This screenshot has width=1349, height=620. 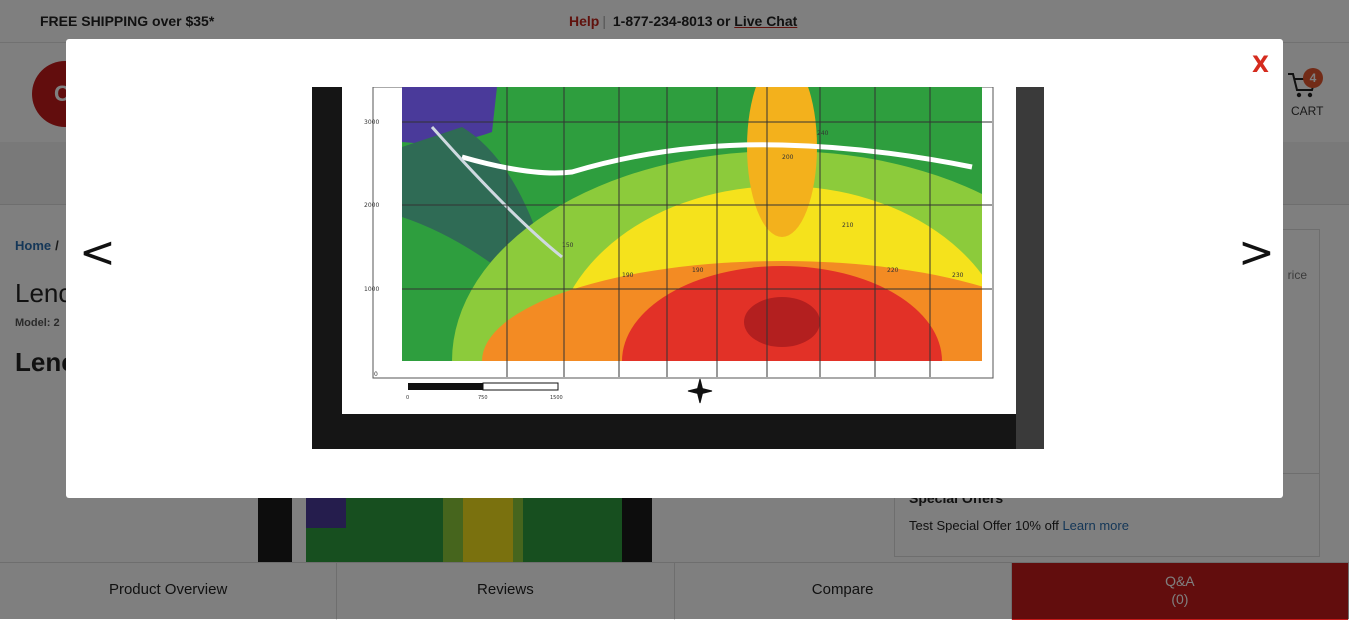 What do you see at coordinates (556, 398) in the screenshot?
I see `scale-tick-1500: 1500` at bounding box center [556, 398].